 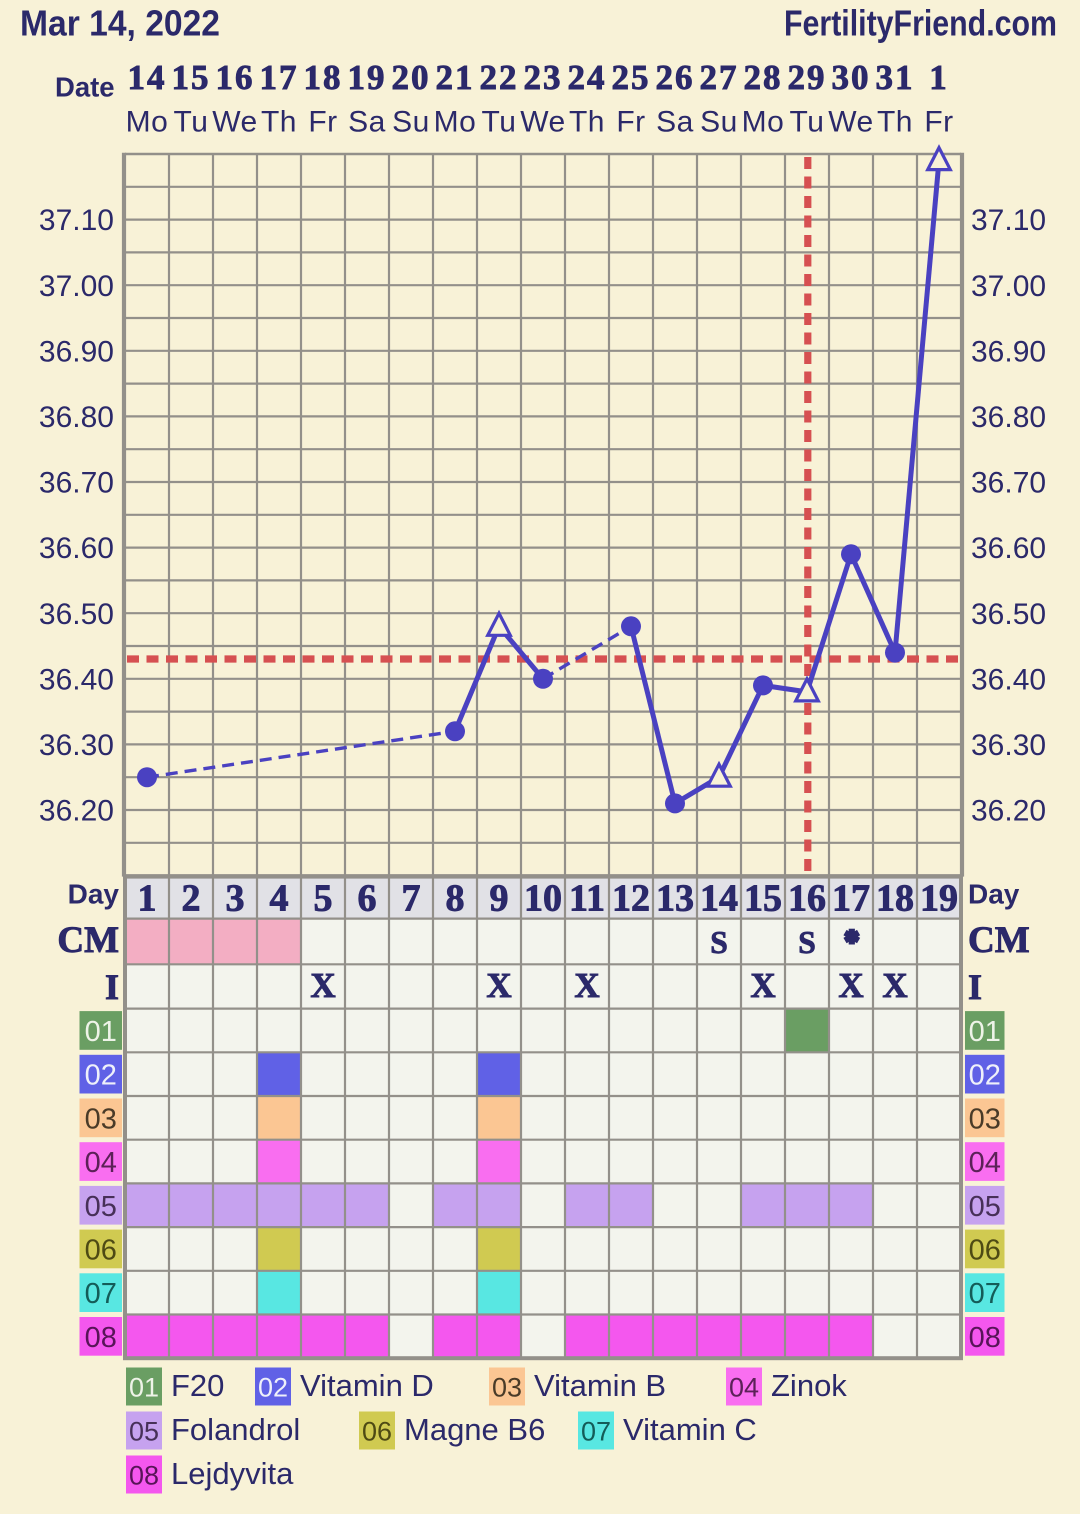 I want to click on svg-text: 23, so click(x=543, y=77).